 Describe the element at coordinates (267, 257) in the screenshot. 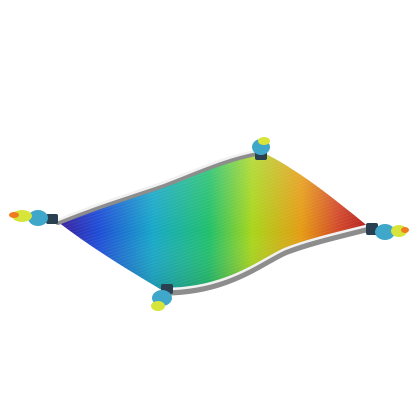

I see `carpet-trim-bottom-highlight` at that location.